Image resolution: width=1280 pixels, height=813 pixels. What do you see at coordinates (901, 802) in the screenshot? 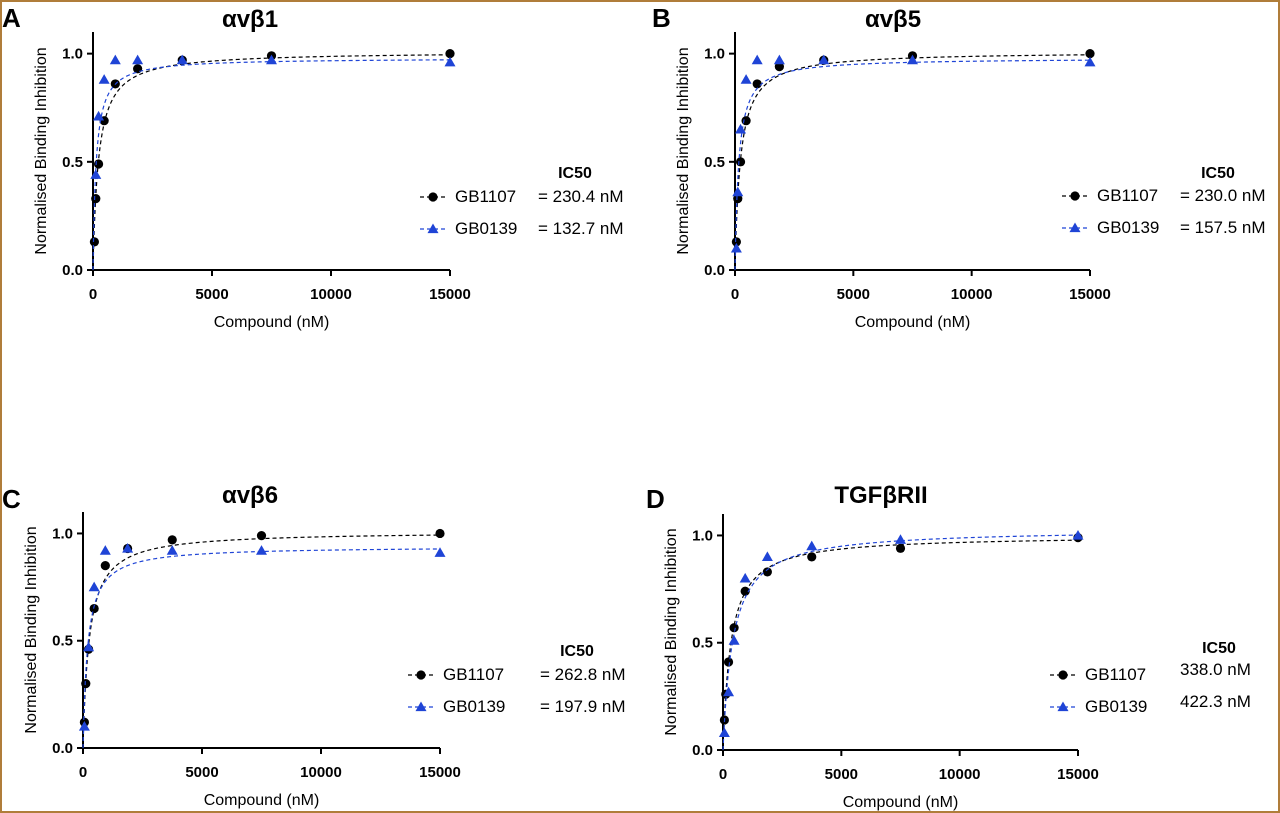
I see `panel-d-x-axis-label: Compound (nM)` at bounding box center [901, 802].